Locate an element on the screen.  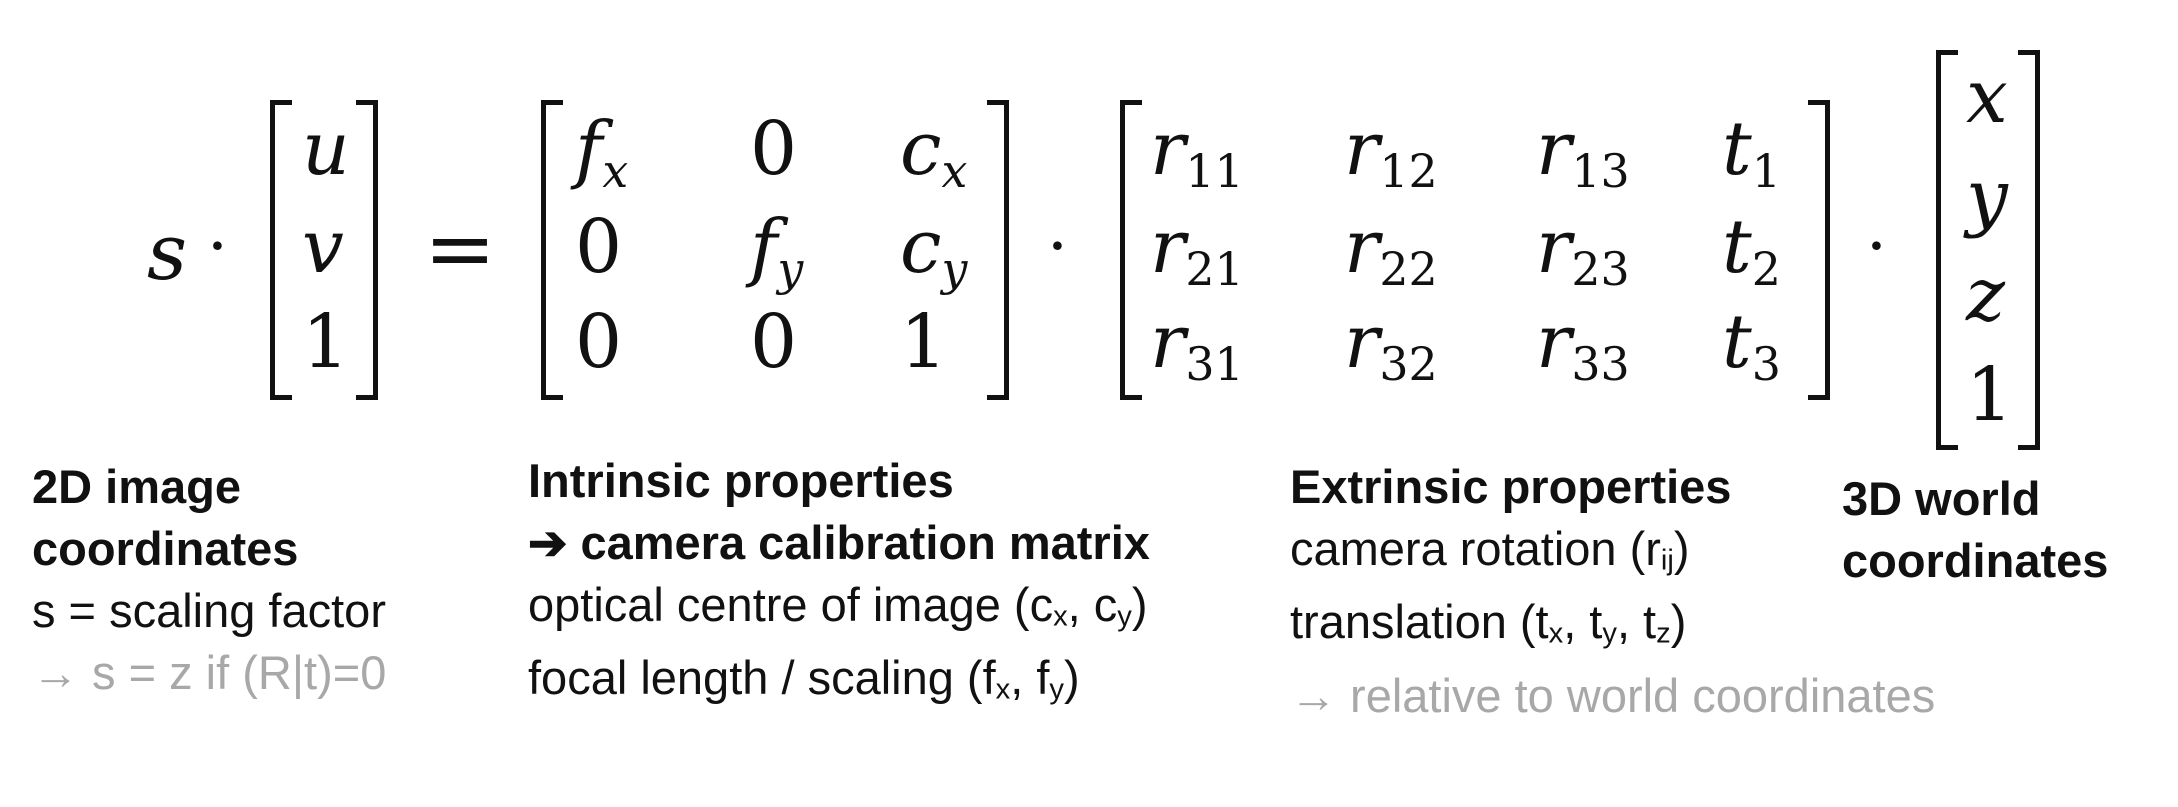
caption-intrinsic-title: Intrinsic properties is located at coordinates (741, 480).